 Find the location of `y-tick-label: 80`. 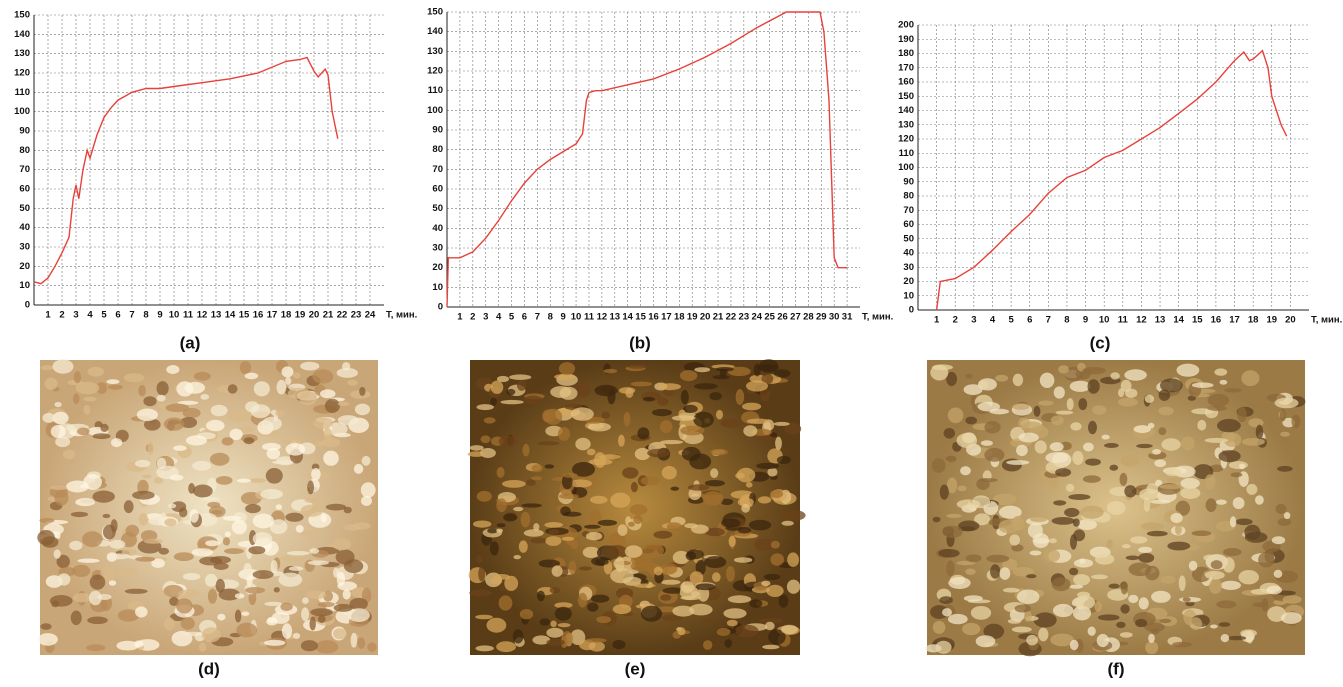

y-tick-label: 80 is located at coordinates (437, 149).